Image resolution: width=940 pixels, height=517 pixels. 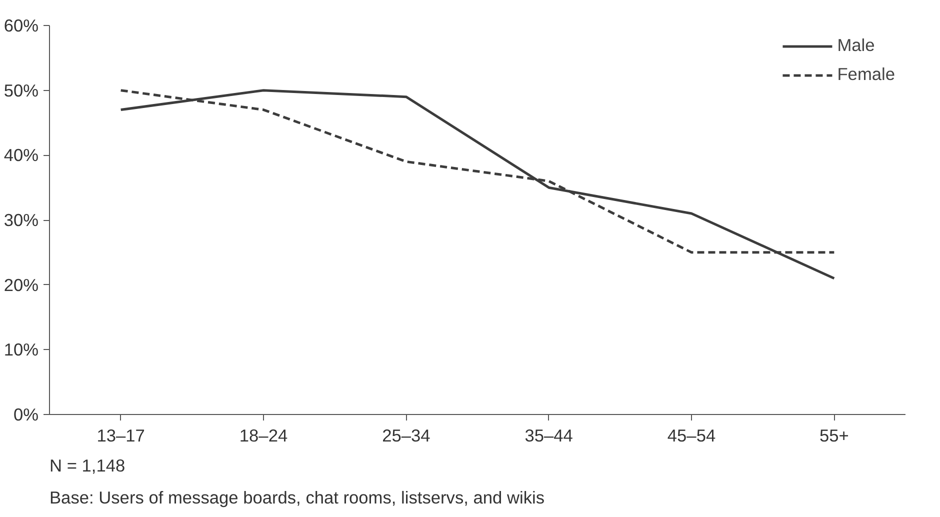 What do you see at coordinates (691, 436) in the screenshot?
I see `x-tick-label: 45–54` at bounding box center [691, 436].